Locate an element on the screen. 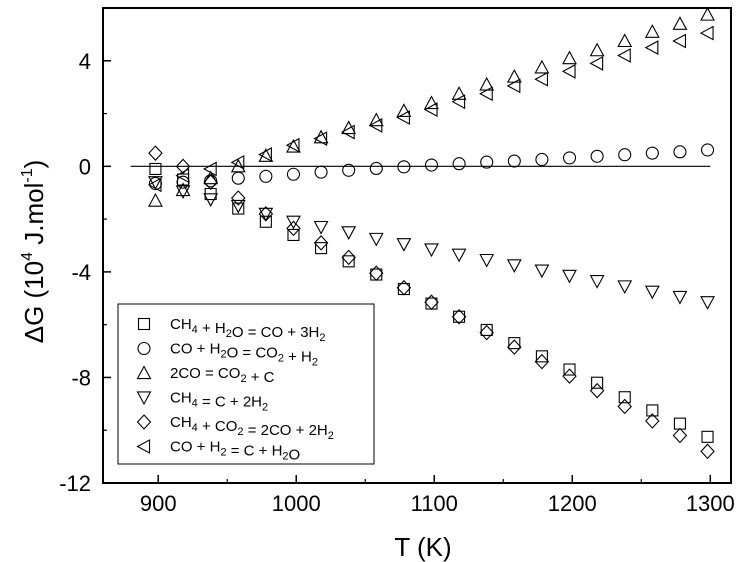 This screenshot has height=562, width=741. legend-entry: CO + H2O = CO2 + H2 is located at coordinates (227, 355).